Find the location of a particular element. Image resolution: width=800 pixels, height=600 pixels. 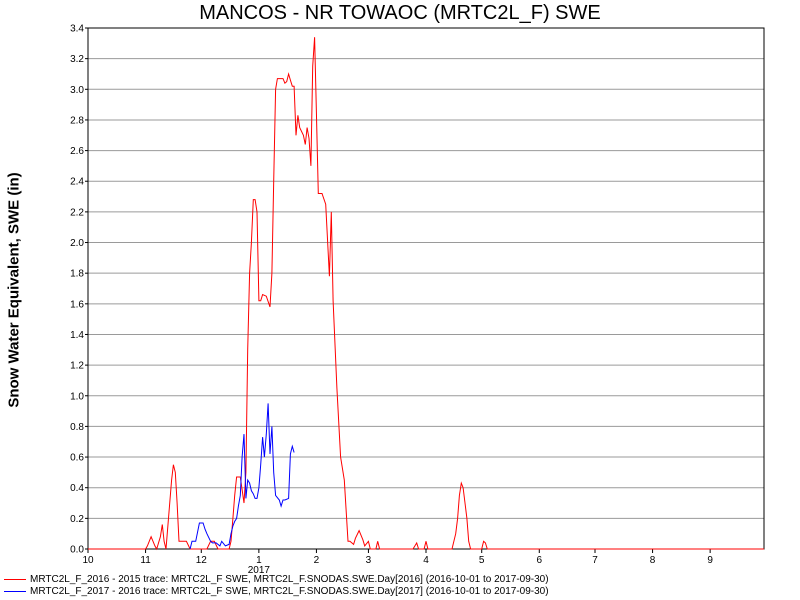

y-tick-label: 2.0 is located at coordinates (77, 243).